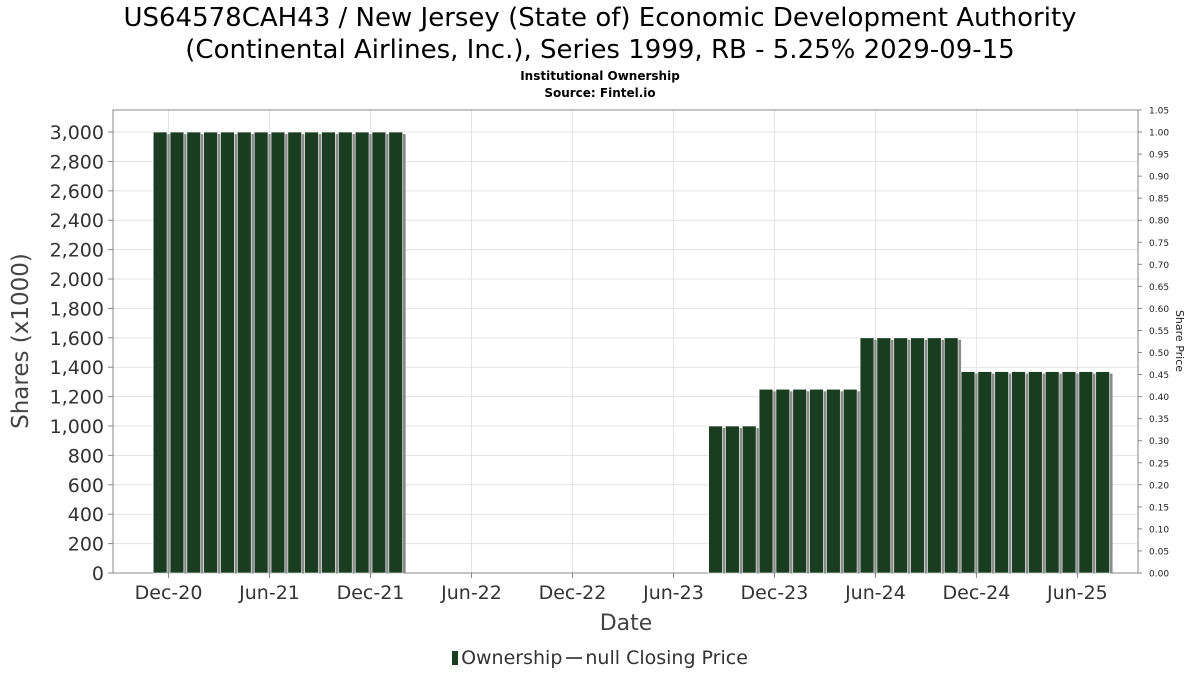 Image resolution: width=1200 pixels, height=675 pixels. Describe the element at coordinates (77, 192) in the screenshot. I see `y-tick-label: 2,600` at that location.